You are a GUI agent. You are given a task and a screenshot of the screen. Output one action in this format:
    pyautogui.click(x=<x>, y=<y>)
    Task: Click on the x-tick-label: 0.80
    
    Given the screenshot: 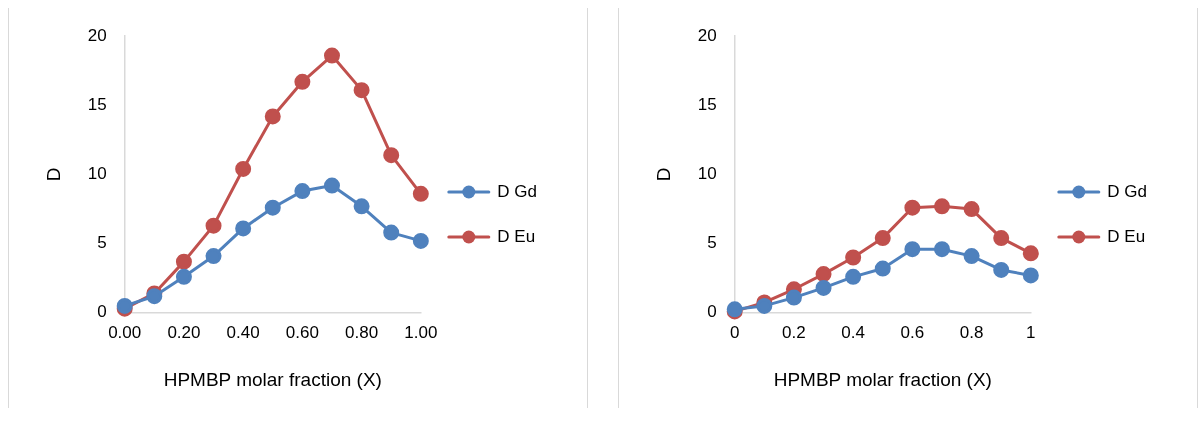 What is the action you would take?
    pyautogui.click(x=362, y=332)
    